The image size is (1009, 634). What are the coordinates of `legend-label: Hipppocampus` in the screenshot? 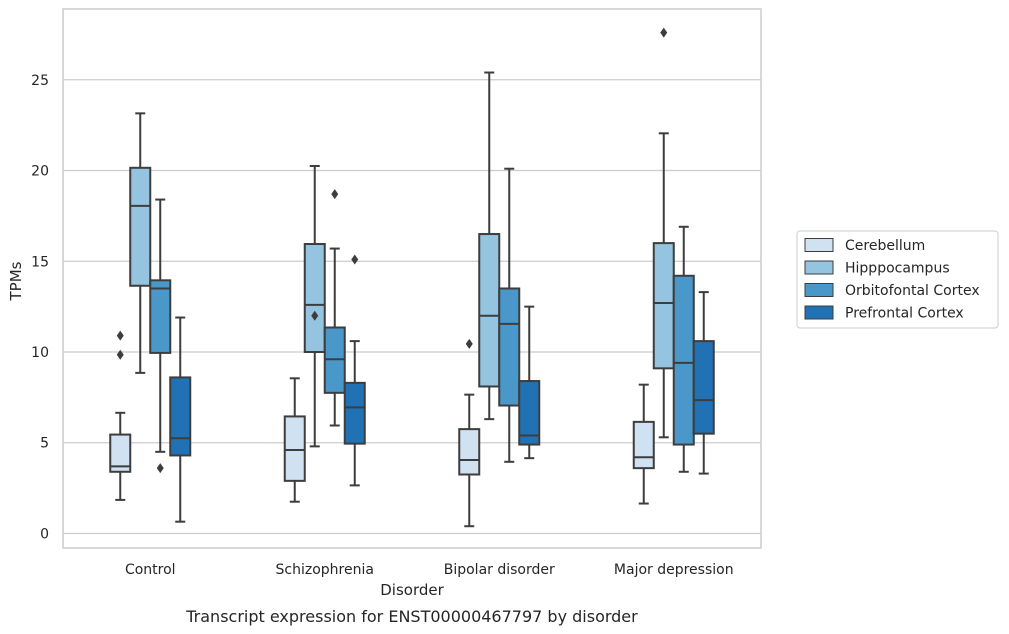 It's located at (897, 269).